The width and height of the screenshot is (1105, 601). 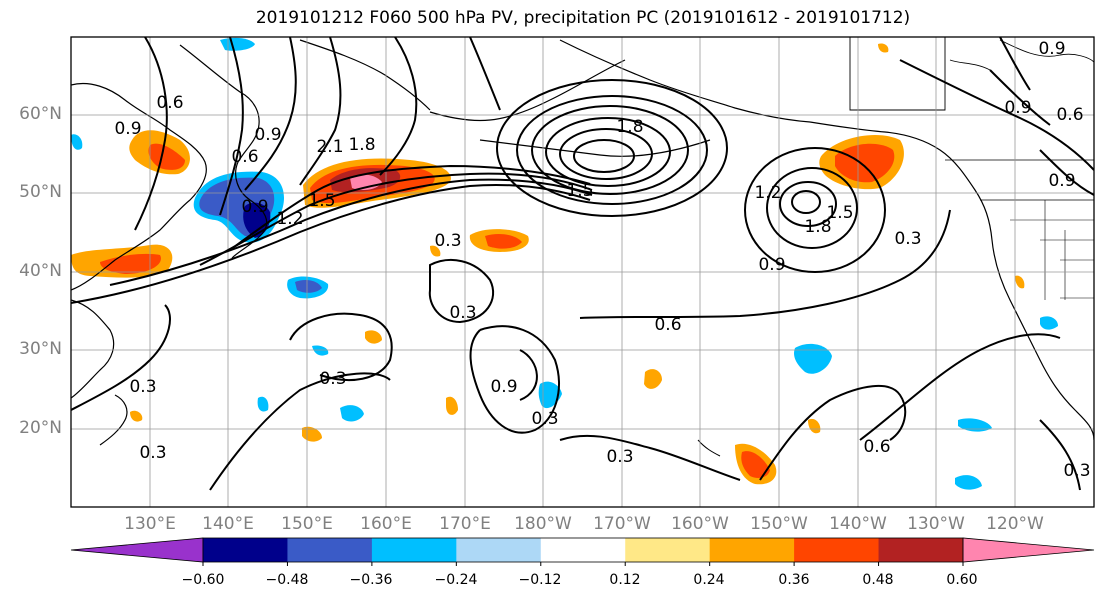 What do you see at coordinates (150, 524) in the screenshot?
I see `lon-label-130e: 130°E` at bounding box center [150, 524].